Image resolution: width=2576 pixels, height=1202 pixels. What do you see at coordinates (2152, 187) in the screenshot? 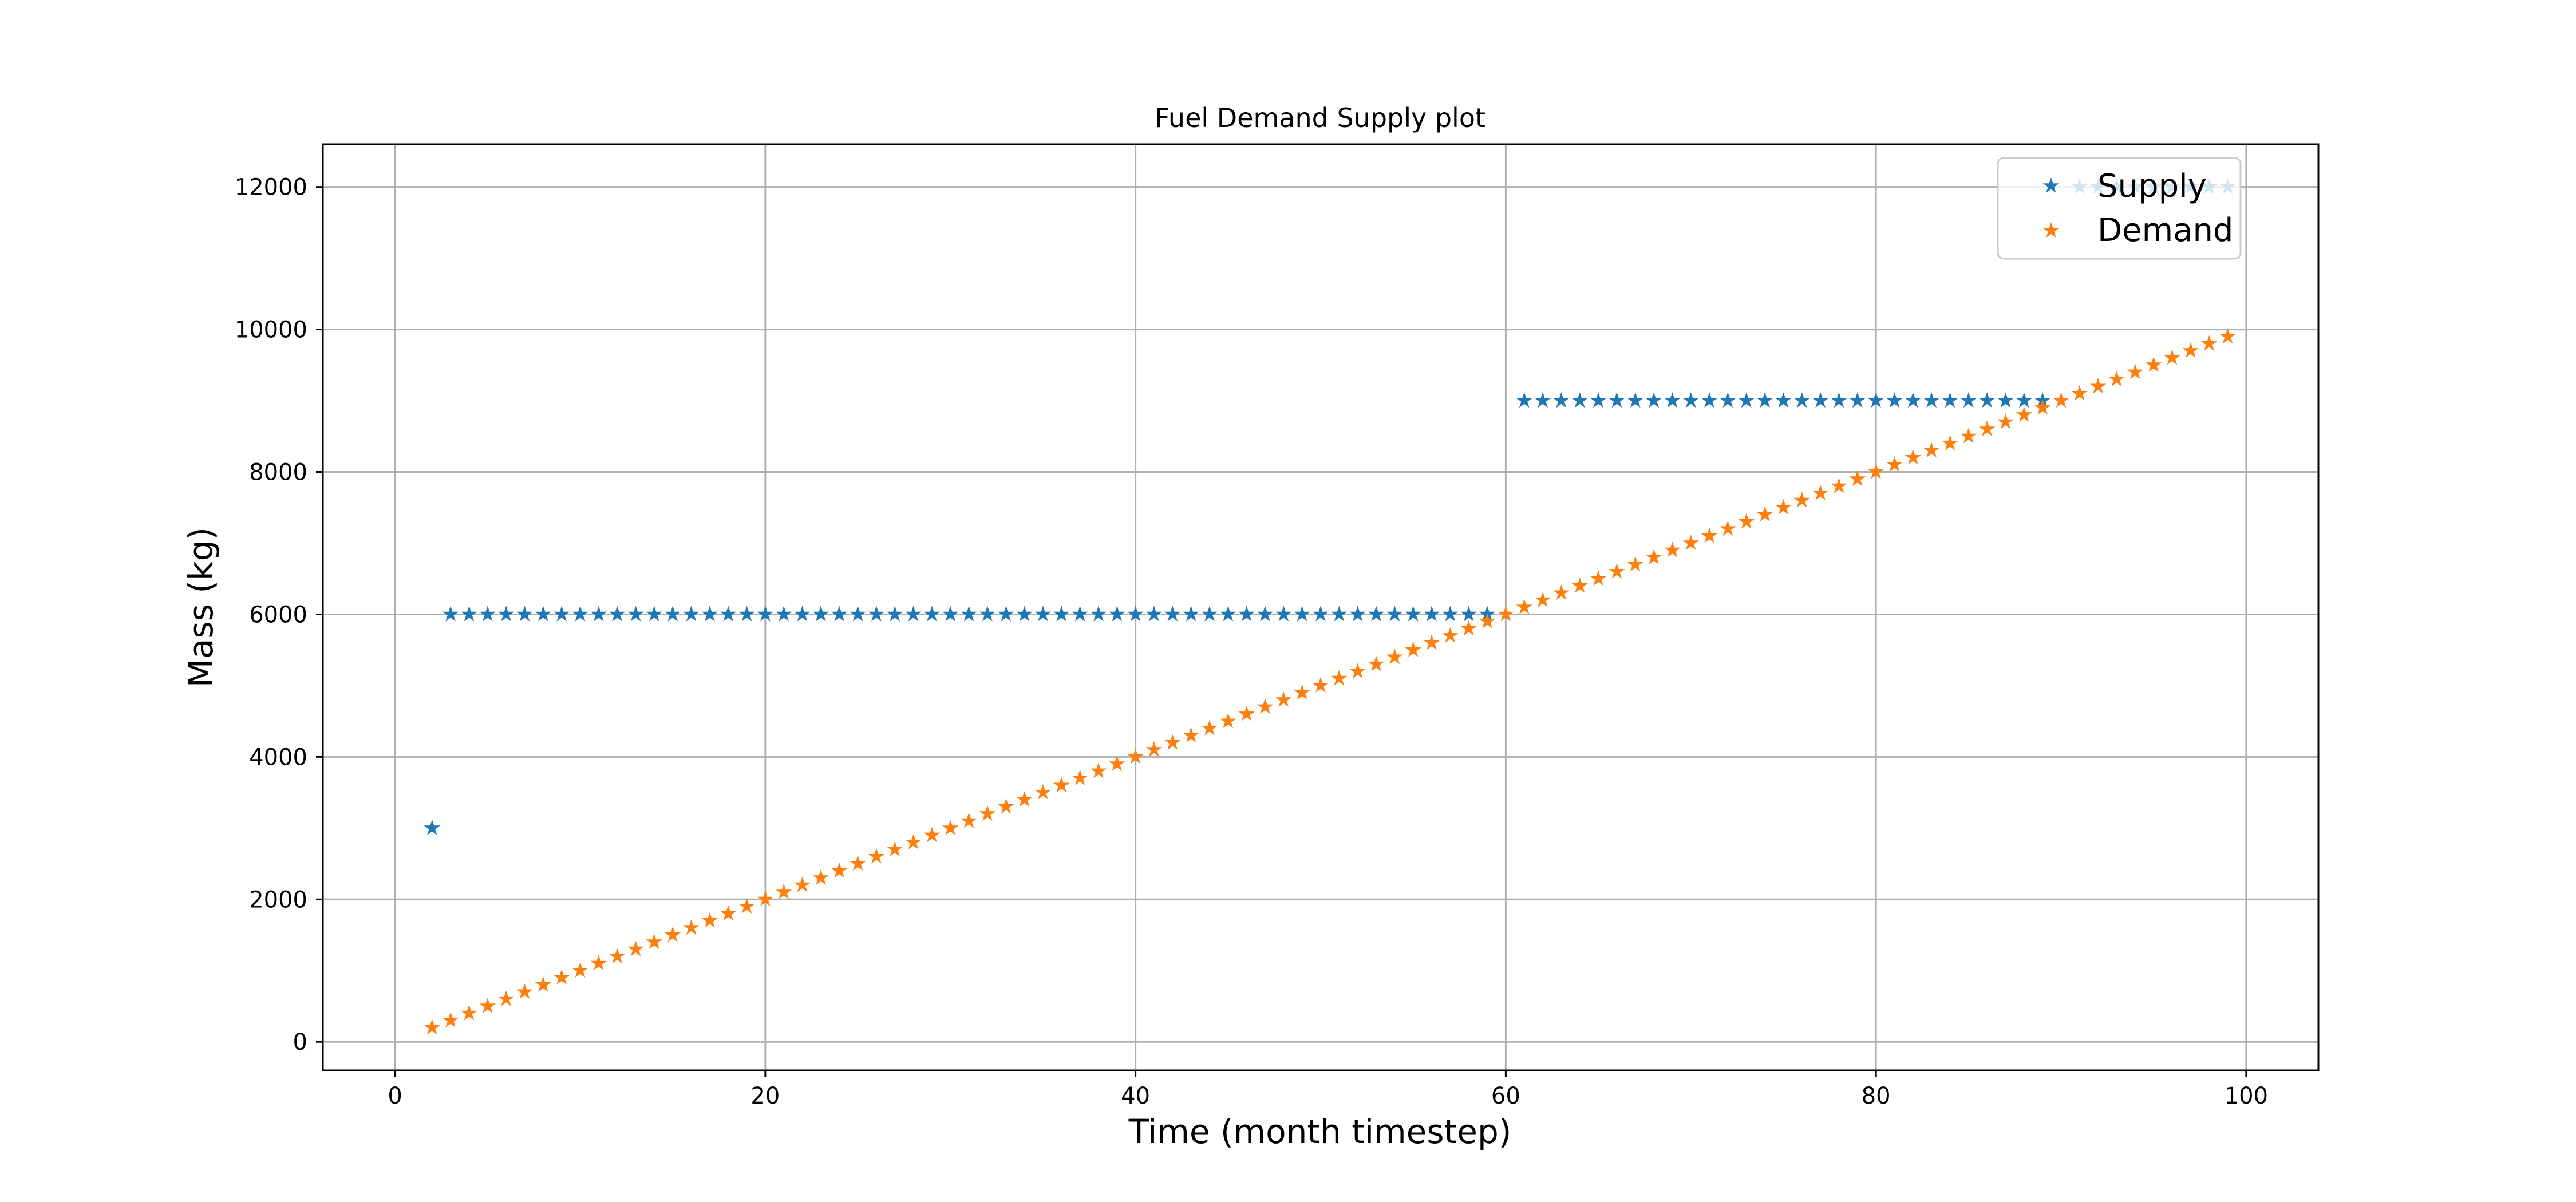
I see `legend-label-supply: Supply` at bounding box center [2152, 187].